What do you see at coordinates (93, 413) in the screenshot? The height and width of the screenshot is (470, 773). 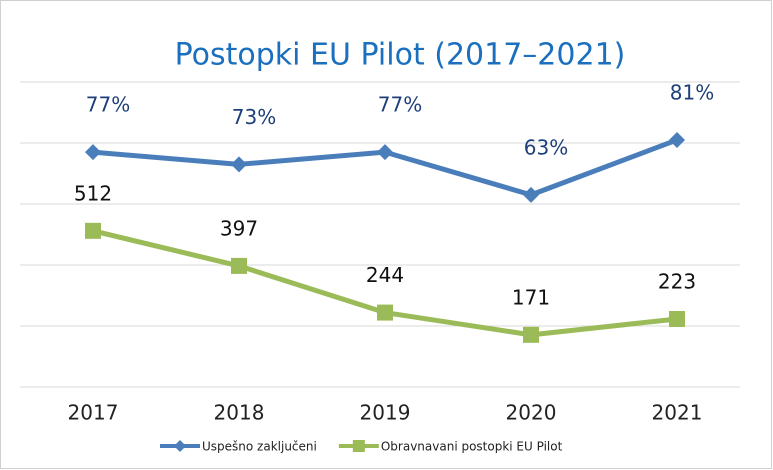 I see `x-tick-label: 2017` at bounding box center [93, 413].